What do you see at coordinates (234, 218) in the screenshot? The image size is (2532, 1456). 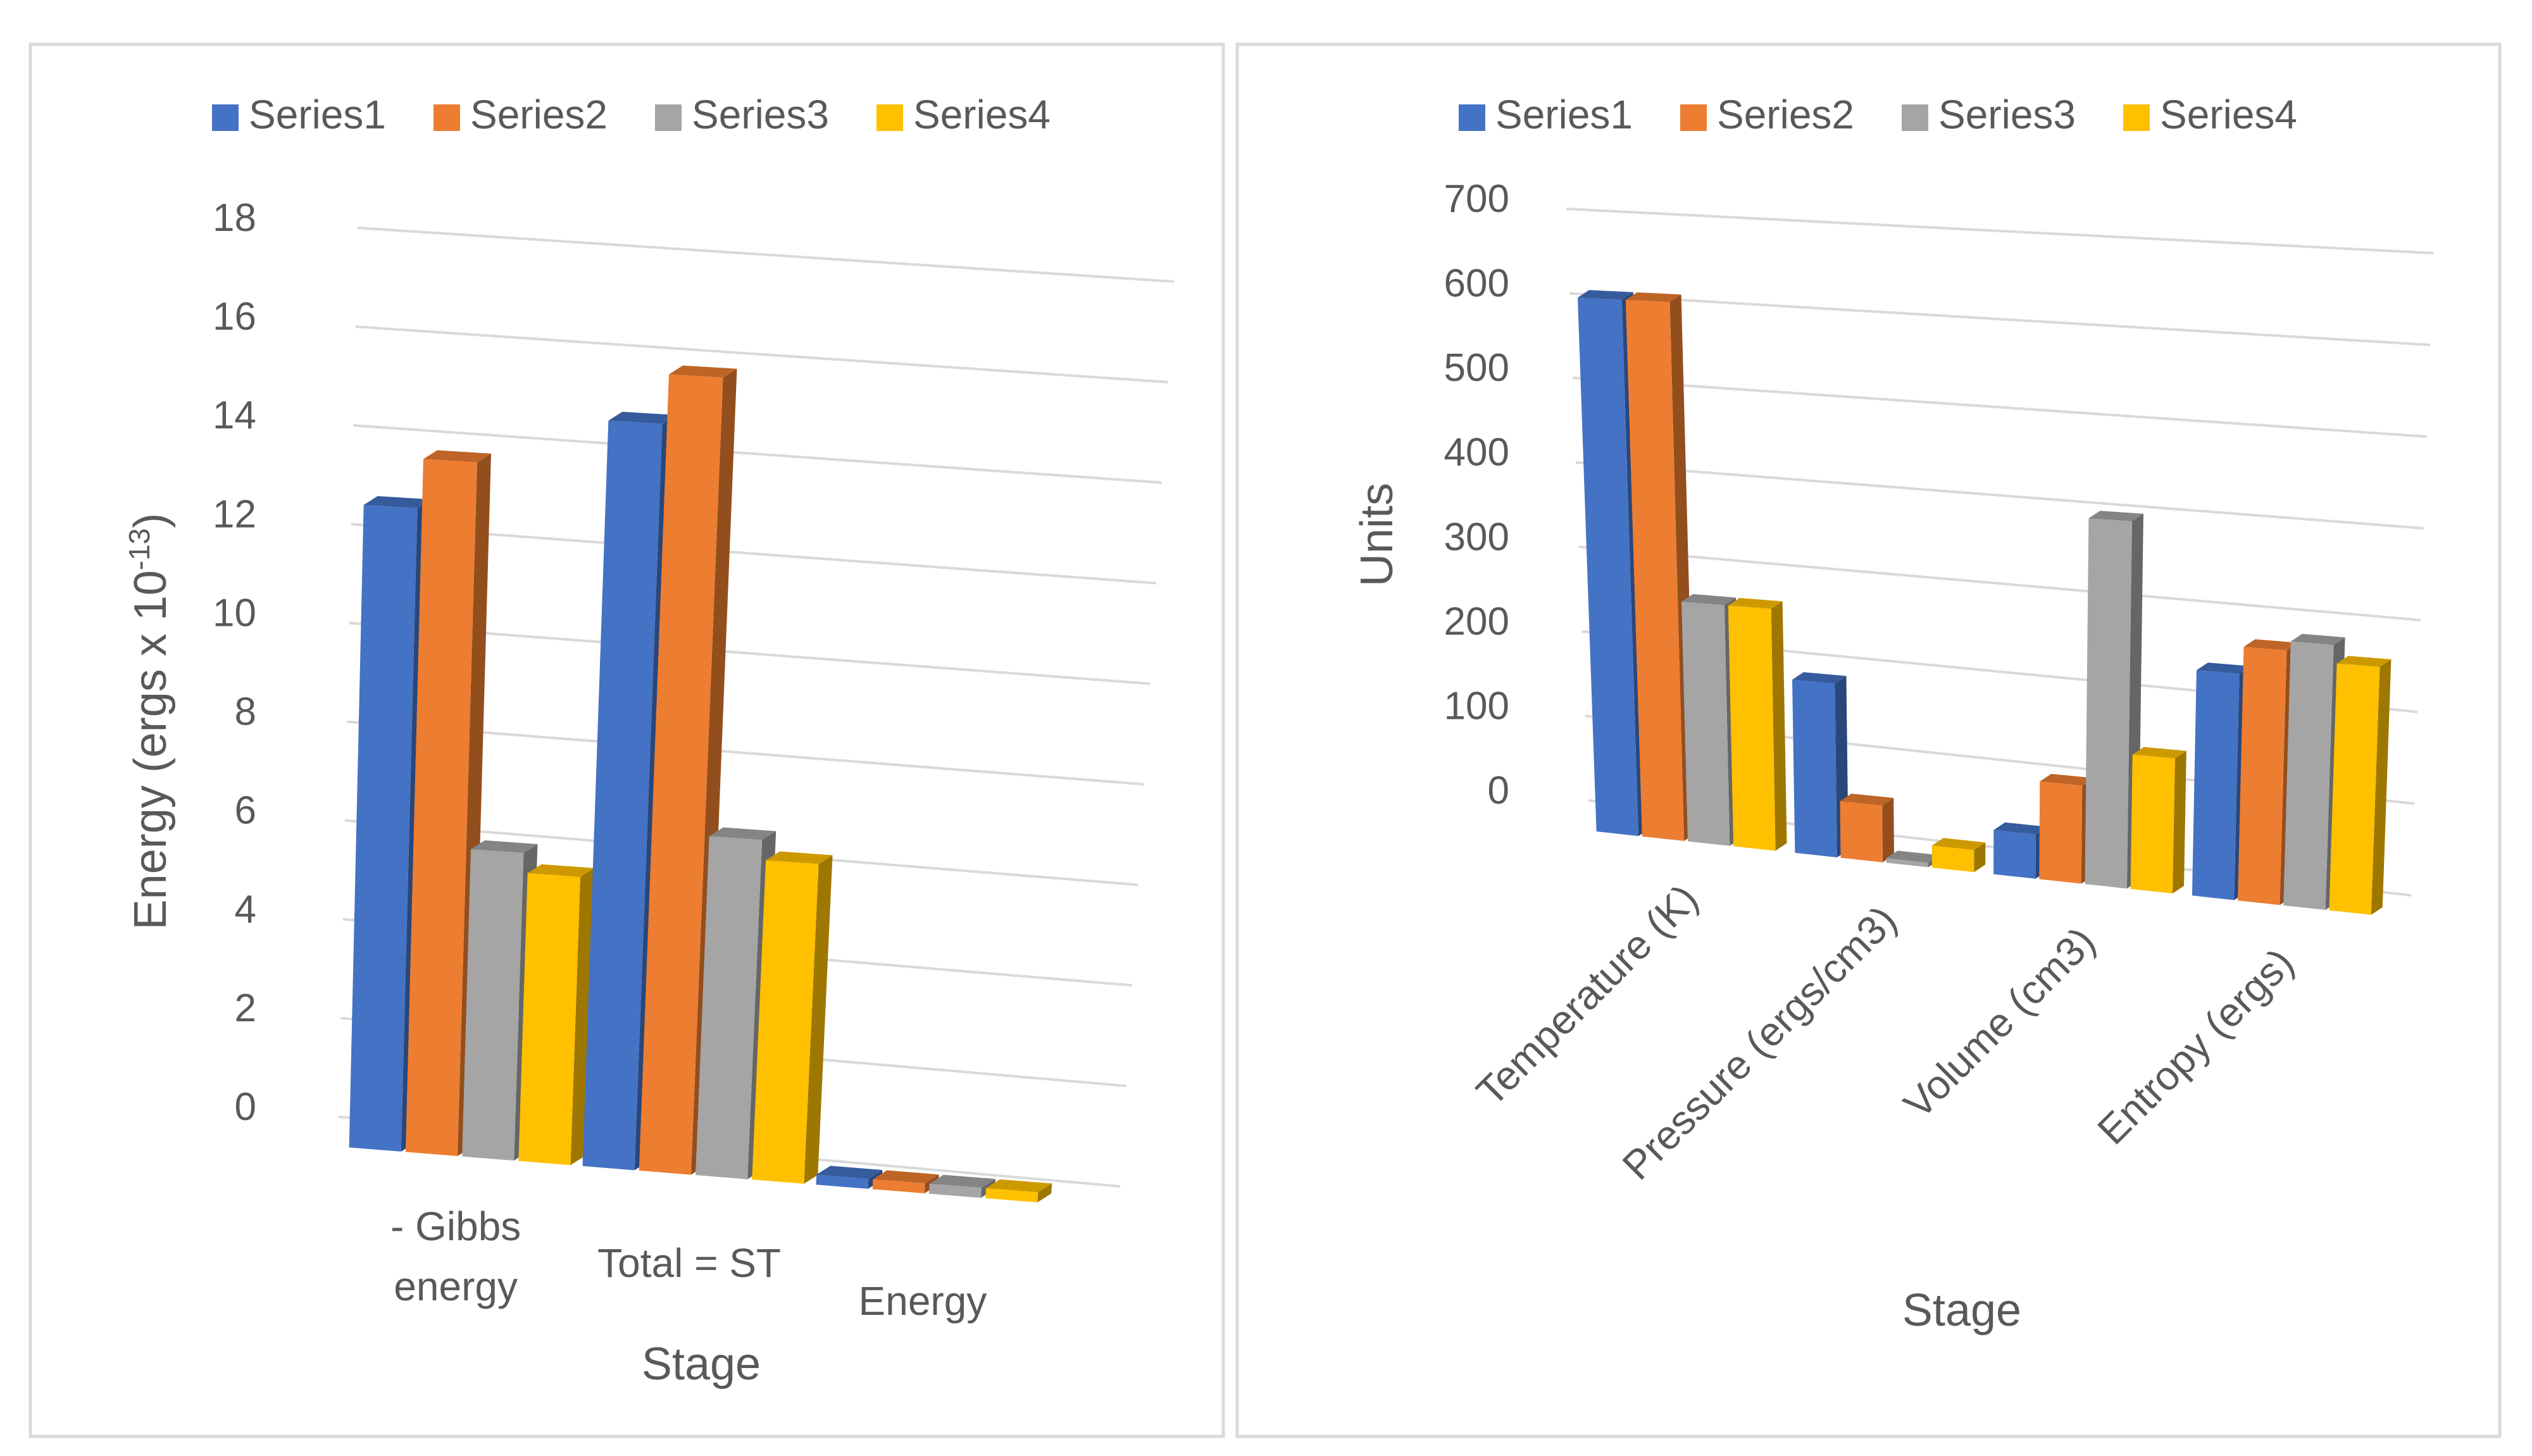 I see `y-tick-label: 18` at bounding box center [234, 218].